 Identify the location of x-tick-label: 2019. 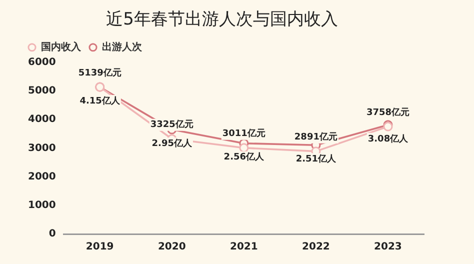
(100, 247).